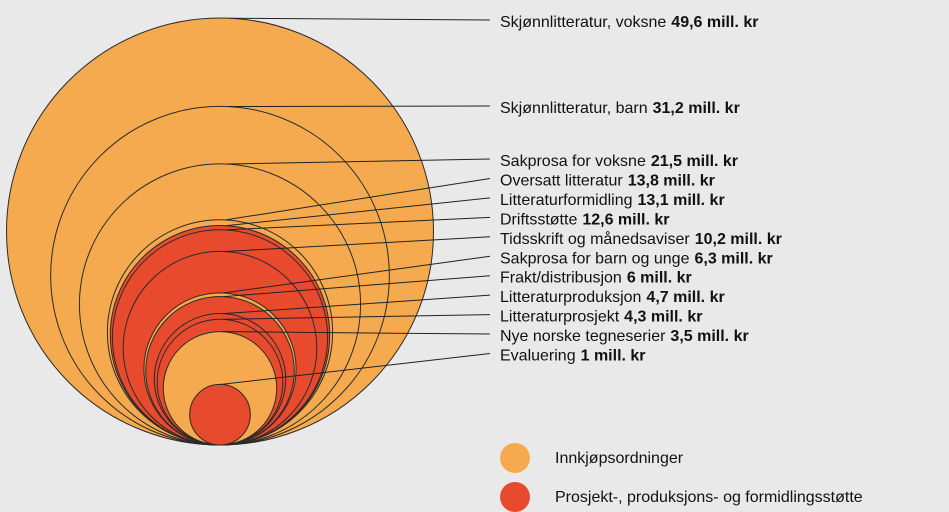  Describe the element at coordinates (566, 200) in the screenshot. I see `label-name: Litteraturformidling` at that location.